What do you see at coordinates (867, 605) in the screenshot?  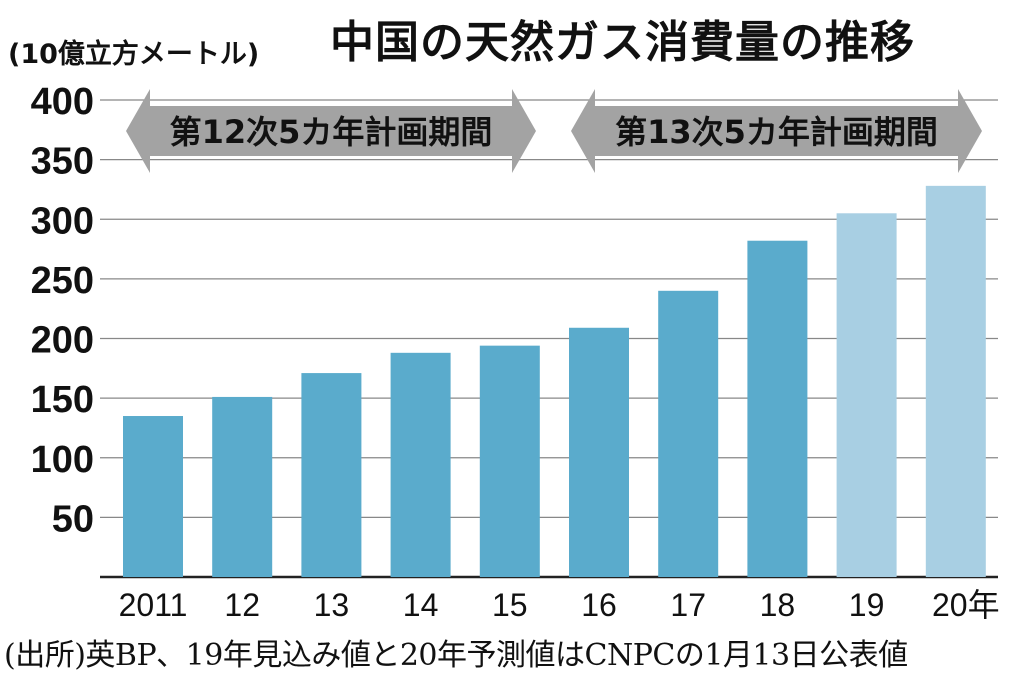 I see `x-tick-label-8: 19` at bounding box center [867, 605].